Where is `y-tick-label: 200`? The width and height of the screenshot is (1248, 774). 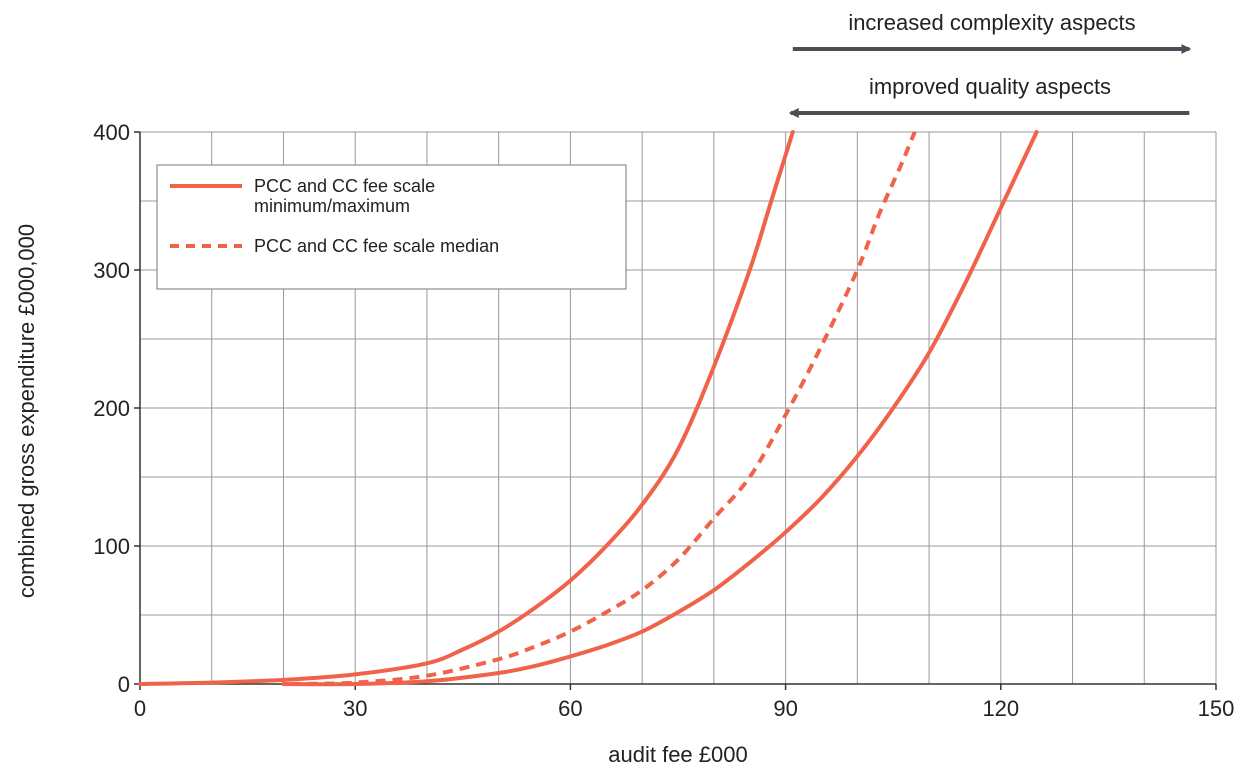
y-tick-label: 200 is located at coordinates (111, 408).